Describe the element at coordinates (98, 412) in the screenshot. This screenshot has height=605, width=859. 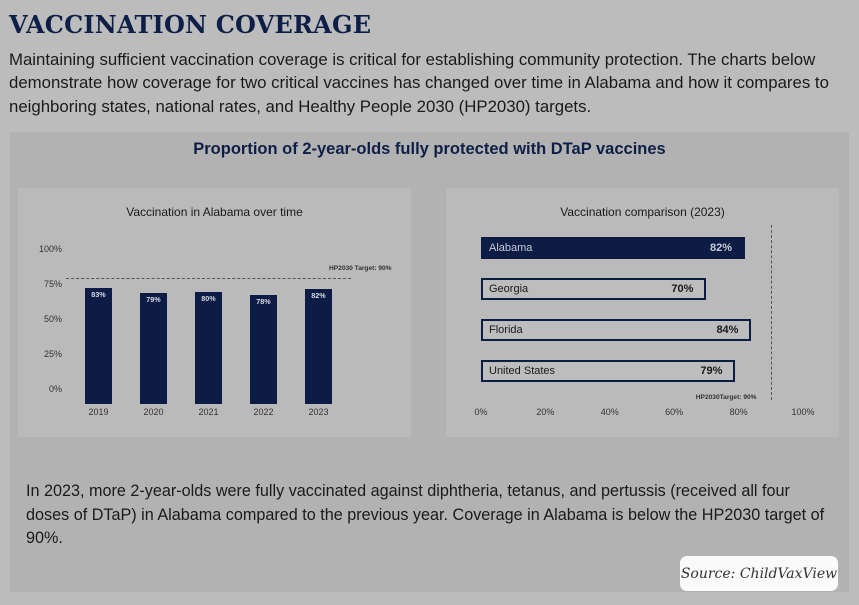
I see `x-tick-label: 2019` at that location.